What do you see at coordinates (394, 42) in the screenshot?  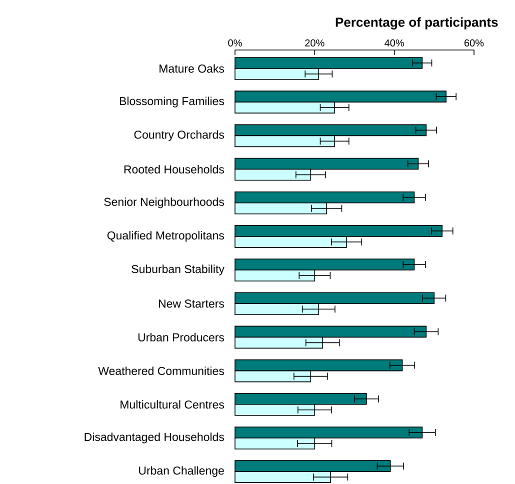 I see `x-tick-label: 40%` at bounding box center [394, 42].